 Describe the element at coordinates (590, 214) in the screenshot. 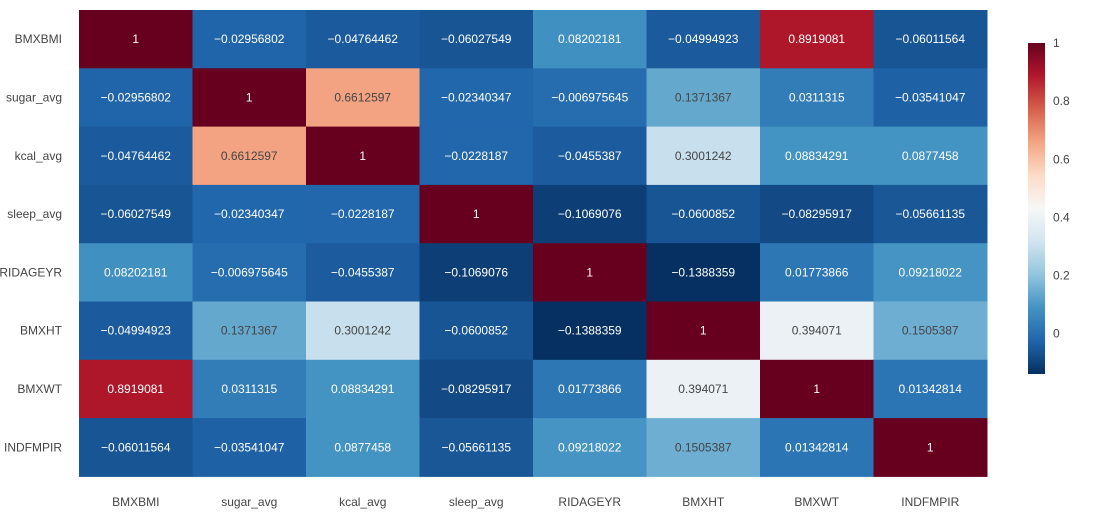

I see `cell-value-label: −0.1069076` at that location.